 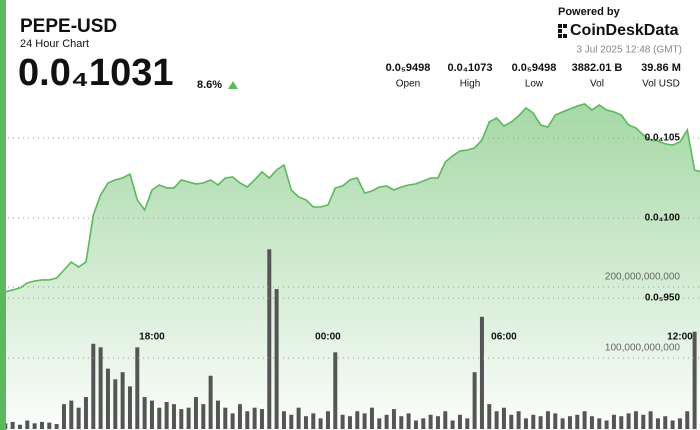 What do you see at coordinates (597, 68) in the screenshot?
I see `stat-value: 3882.01 B` at bounding box center [597, 68].